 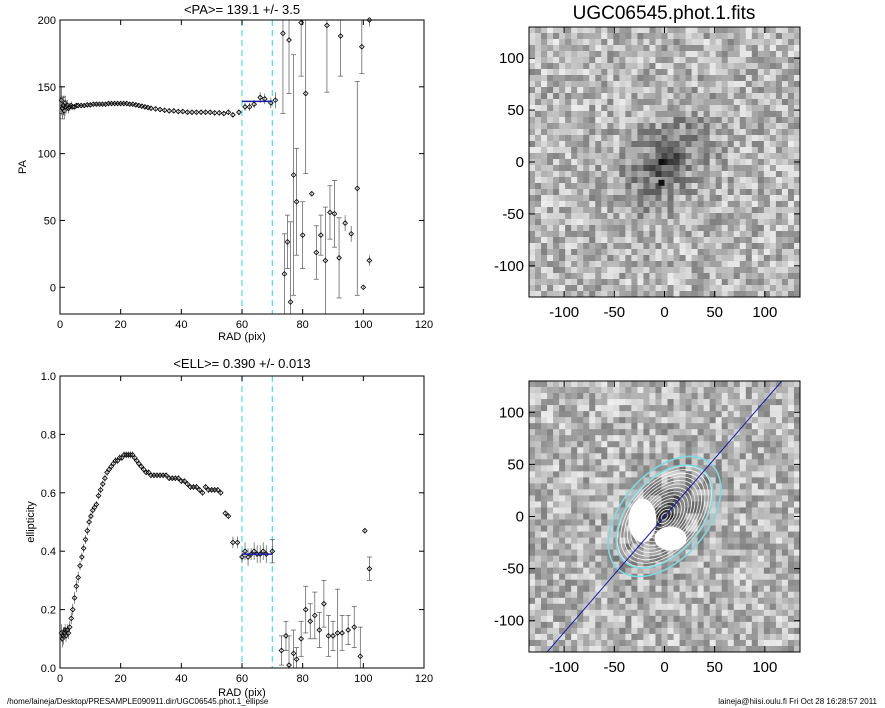 I want to click on x-tick-label: 0, so click(x=664, y=312).